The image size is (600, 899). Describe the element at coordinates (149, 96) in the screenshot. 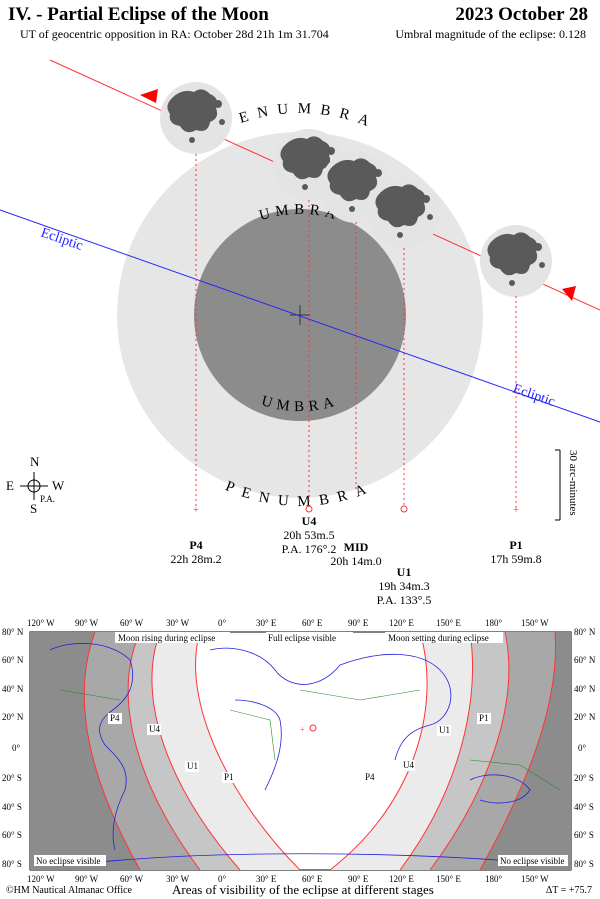

I see `moon-path-arrow-left` at that location.